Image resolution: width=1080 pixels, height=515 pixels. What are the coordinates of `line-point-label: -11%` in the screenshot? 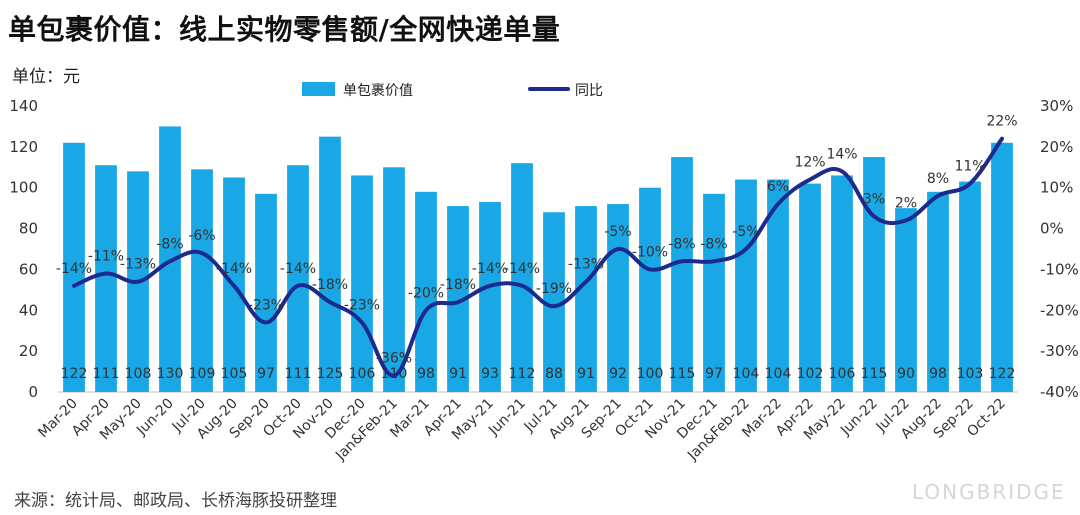 It's located at (106, 257).